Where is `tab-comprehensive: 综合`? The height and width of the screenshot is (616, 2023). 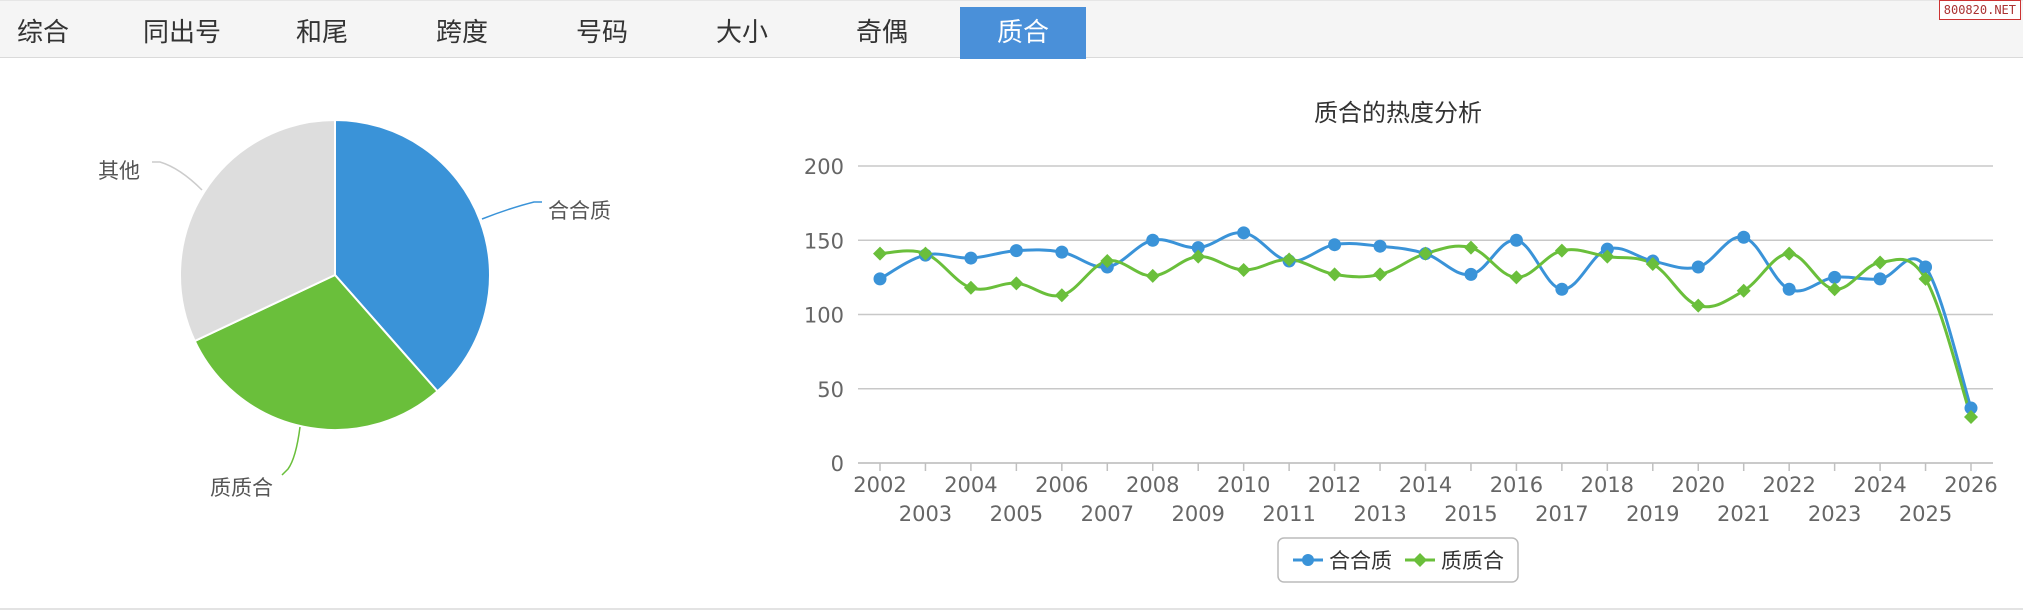 tab-comprehensive: 综合 is located at coordinates (42, 33).